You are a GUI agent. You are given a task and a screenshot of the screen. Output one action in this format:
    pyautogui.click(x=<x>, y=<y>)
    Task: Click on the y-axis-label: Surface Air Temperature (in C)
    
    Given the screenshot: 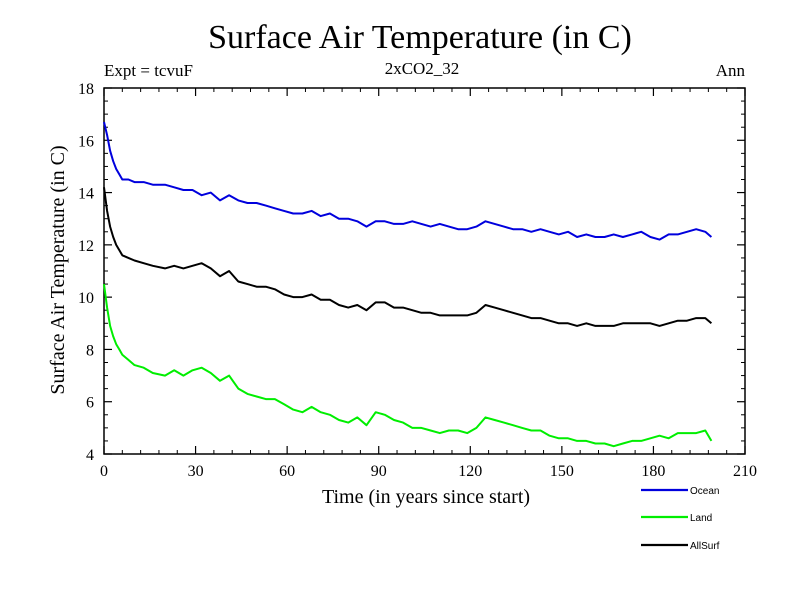 What is the action you would take?
    pyautogui.click(x=58, y=269)
    